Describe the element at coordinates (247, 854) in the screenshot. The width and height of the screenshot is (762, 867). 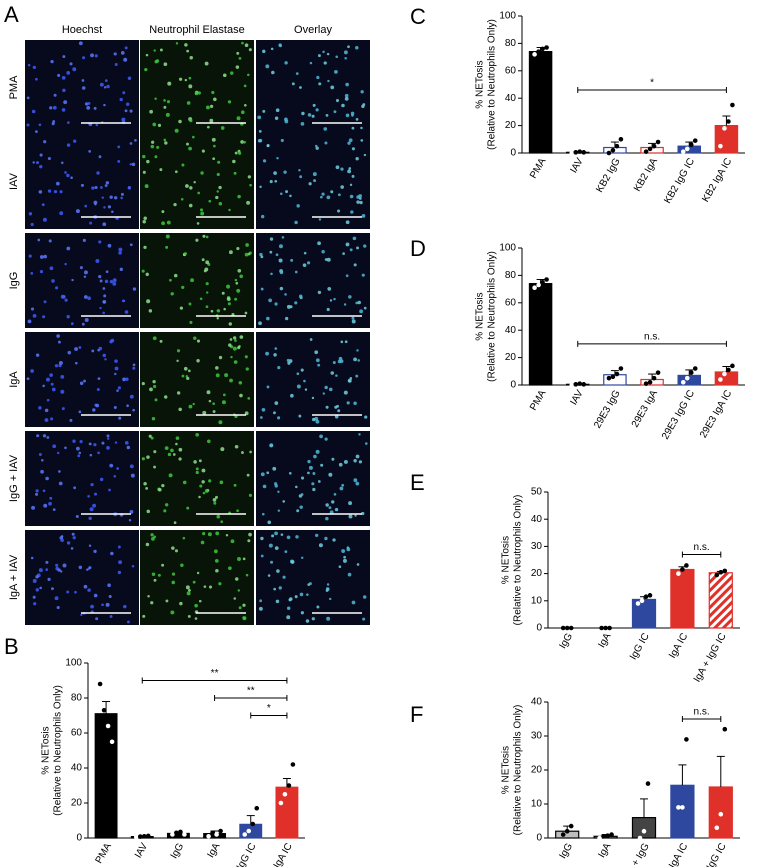
I see `x-tick-label: IgG IC` at that location.